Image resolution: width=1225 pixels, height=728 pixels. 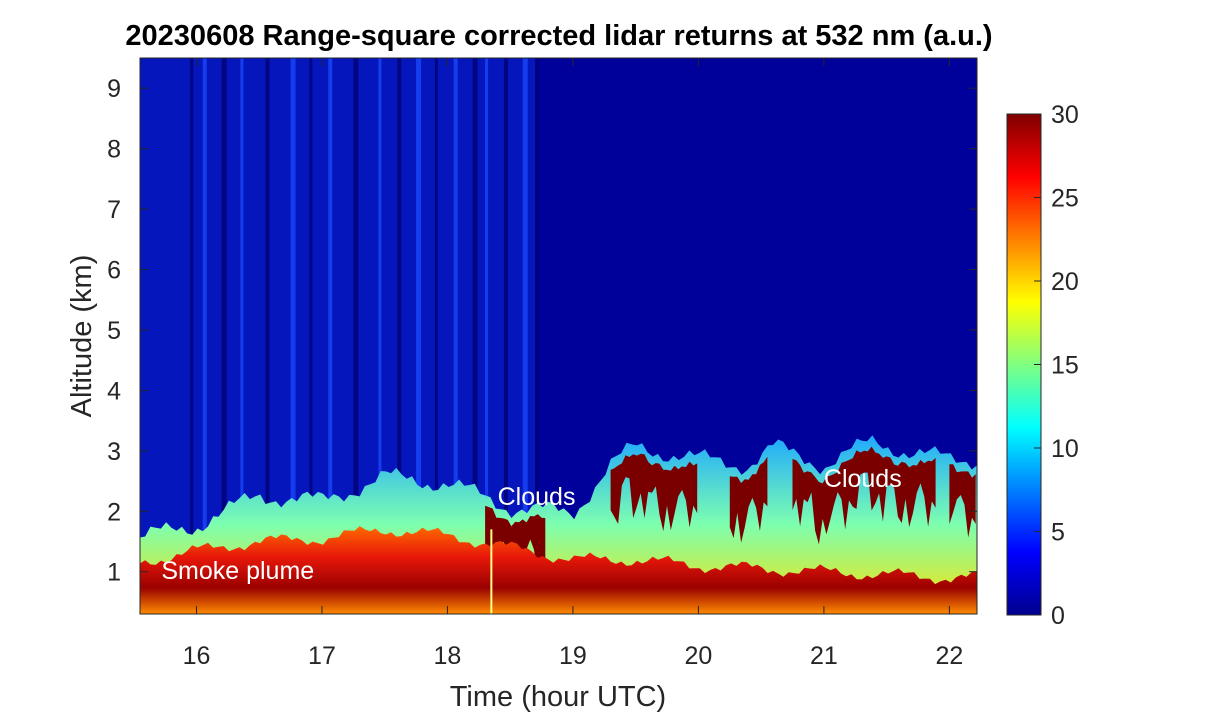 What do you see at coordinates (114, 573) in the screenshot?
I see `y-tick-label: 1` at bounding box center [114, 573].